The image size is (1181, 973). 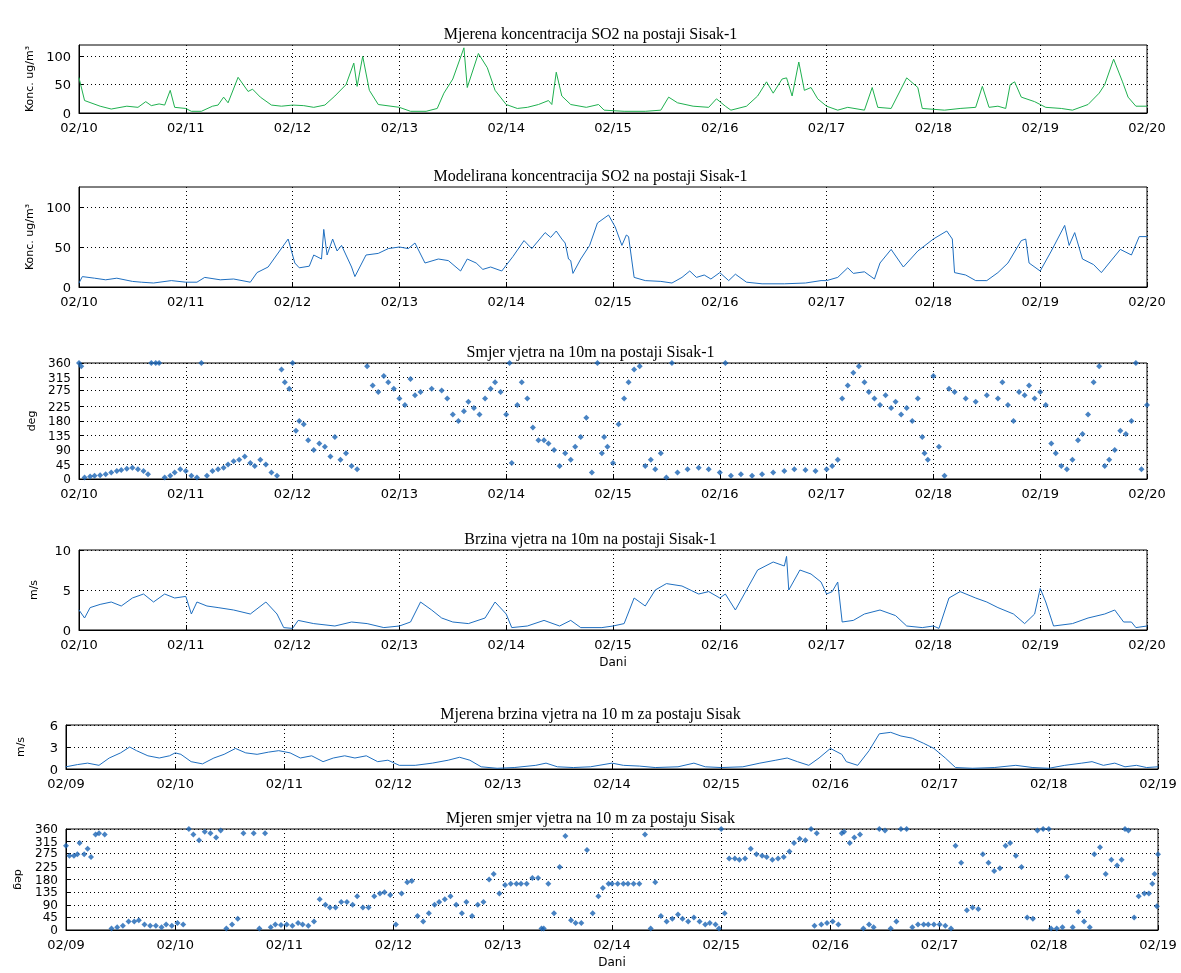 What do you see at coordinates (590, 175) in the screenshot?
I see `chart-title: Modelirana koncentracija SO2 na postaji Sisak-1` at bounding box center [590, 175].